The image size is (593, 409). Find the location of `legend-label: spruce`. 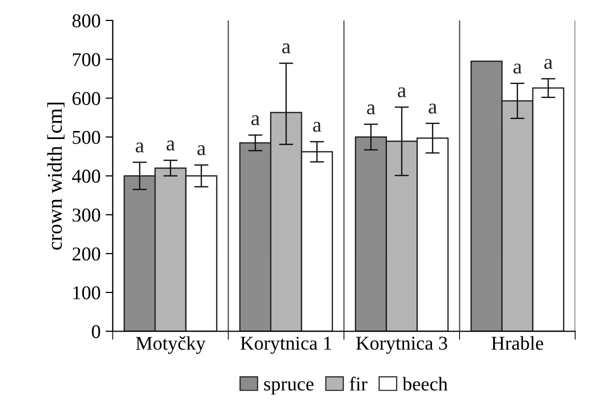

legend-label: spruce is located at coordinates (289, 388).